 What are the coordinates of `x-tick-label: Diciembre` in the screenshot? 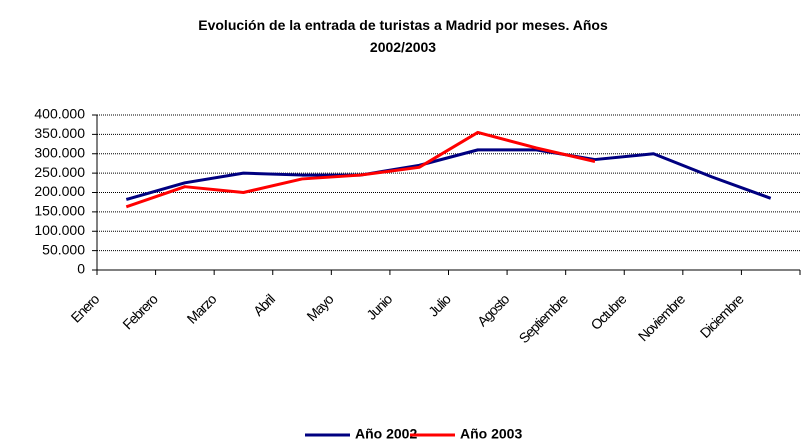 It's located at (722, 316).